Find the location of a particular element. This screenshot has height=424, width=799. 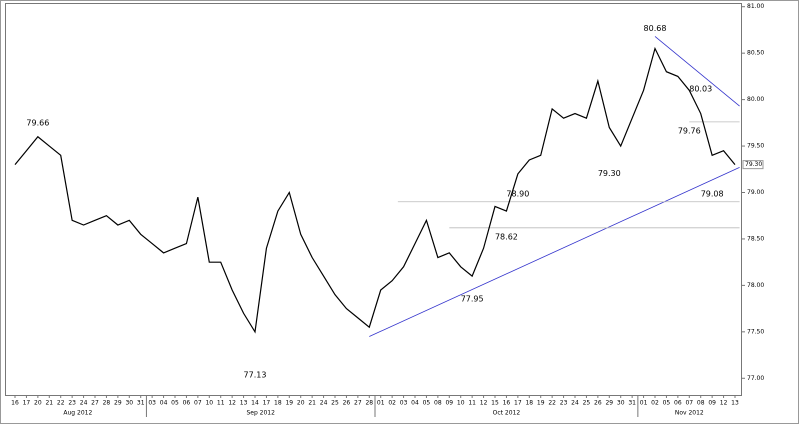

annotation: 80.03 is located at coordinates (700, 88).